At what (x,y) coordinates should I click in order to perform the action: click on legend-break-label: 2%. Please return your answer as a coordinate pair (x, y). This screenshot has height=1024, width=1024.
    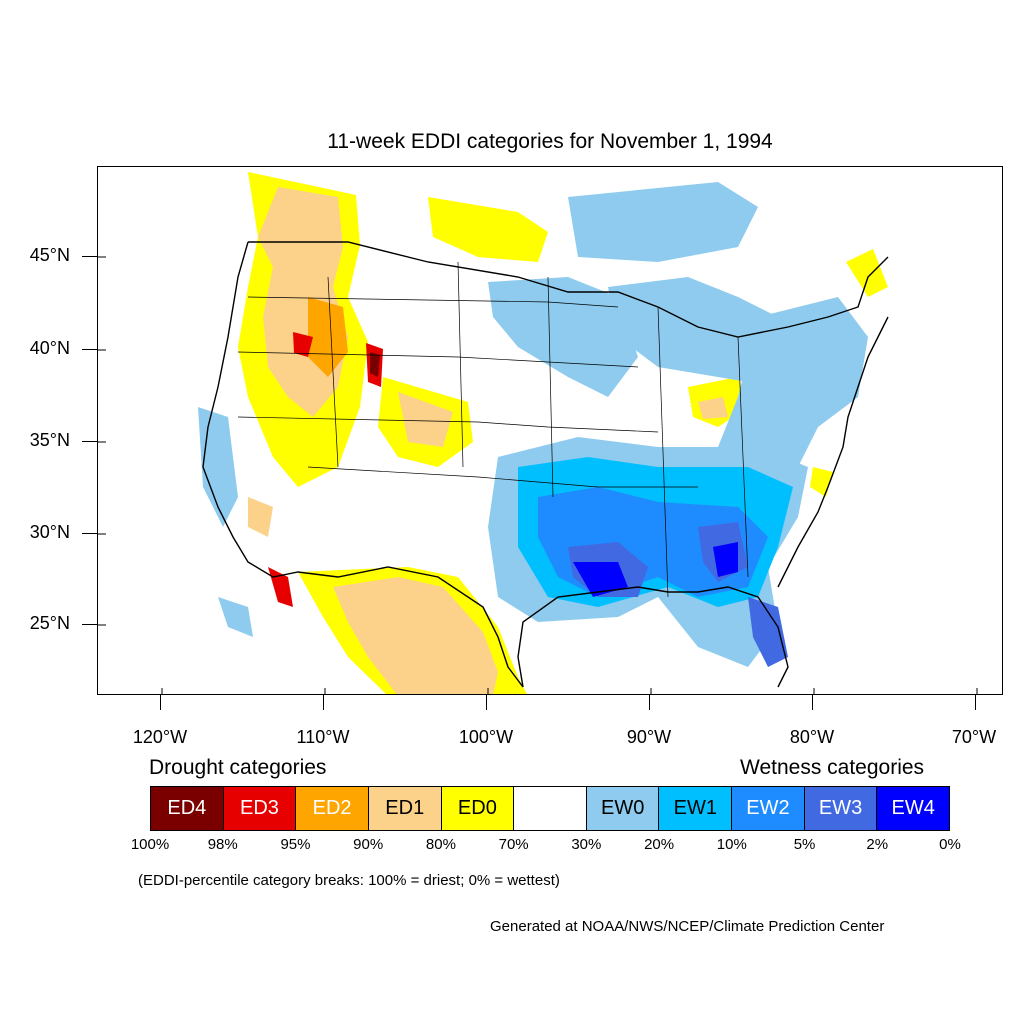
    Looking at the image, I should click on (877, 844).